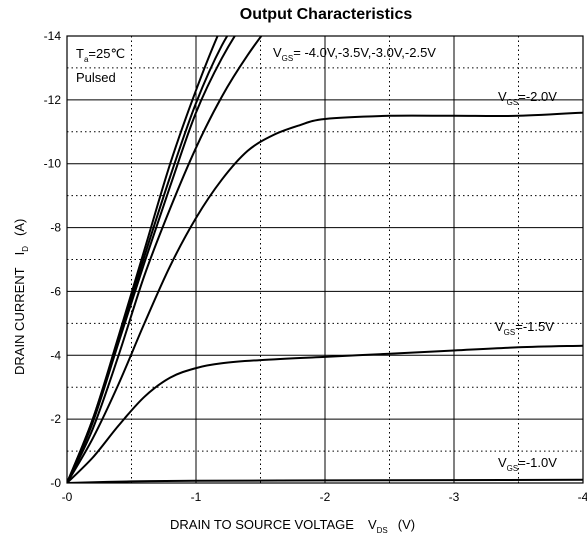 The width and height of the screenshot is (587, 545). I want to click on x-tick-label: -3, so click(454, 497).